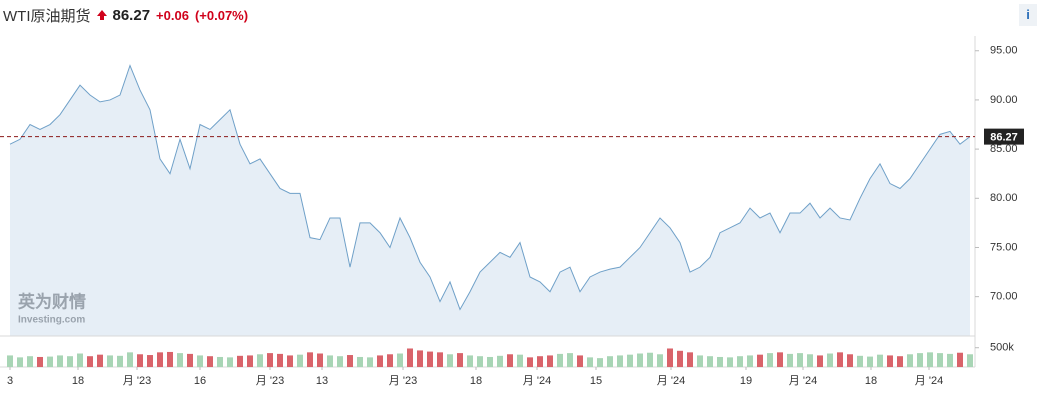 This screenshot has width=1037, height=401. What do you see at coordinates (51, 320) in the screenshot?
I see `watermark-site: Investing.com` at bounding box center [51, 320].